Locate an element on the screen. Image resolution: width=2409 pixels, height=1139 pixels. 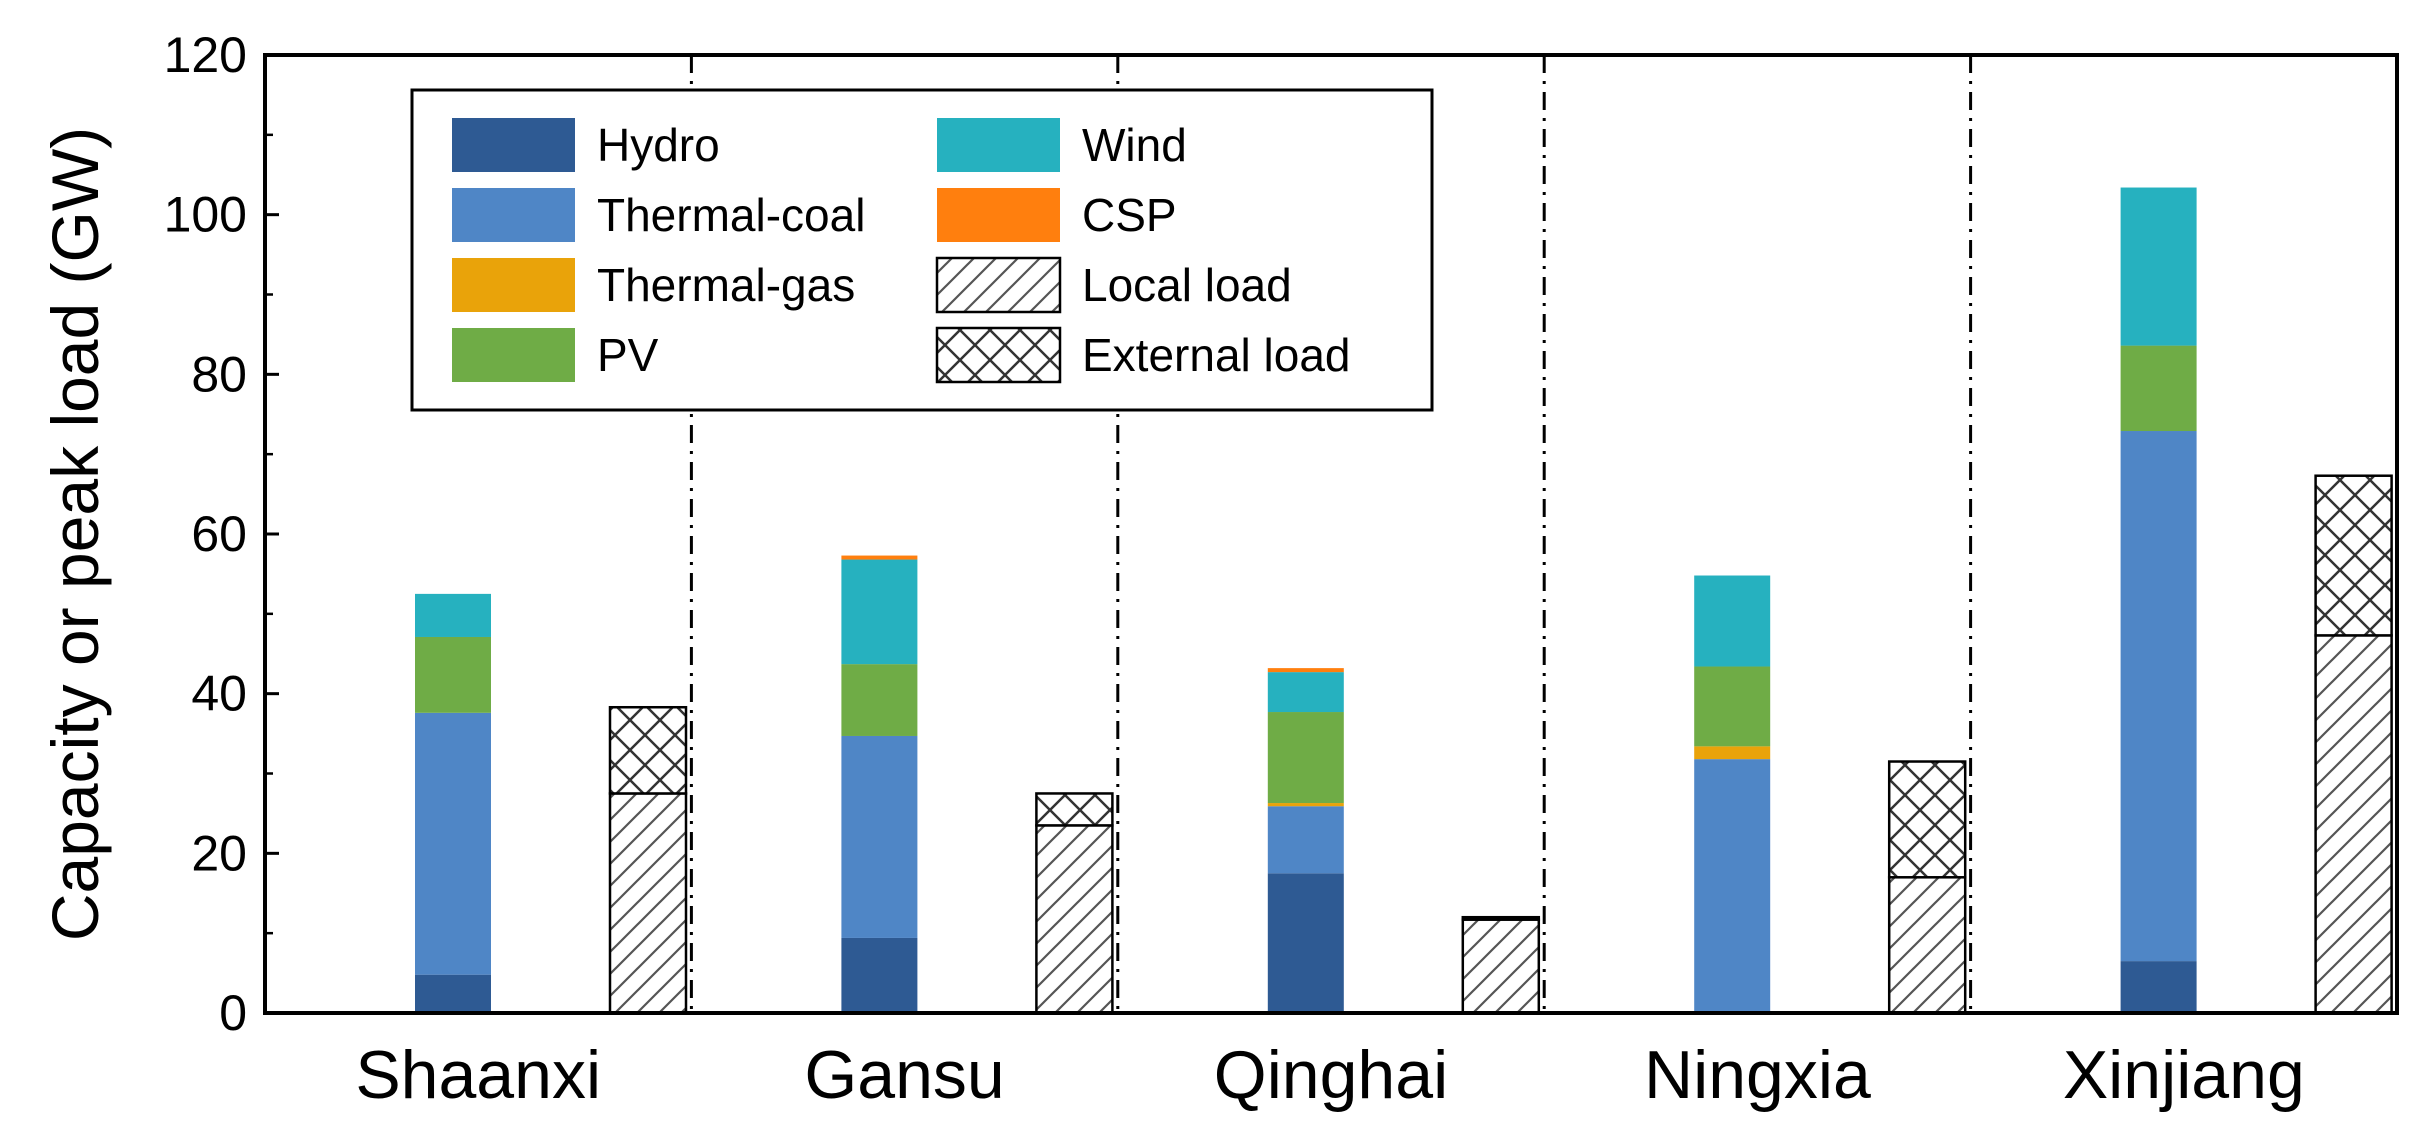
bar-local-load-ningxia is located at coordinates (1927, 945).